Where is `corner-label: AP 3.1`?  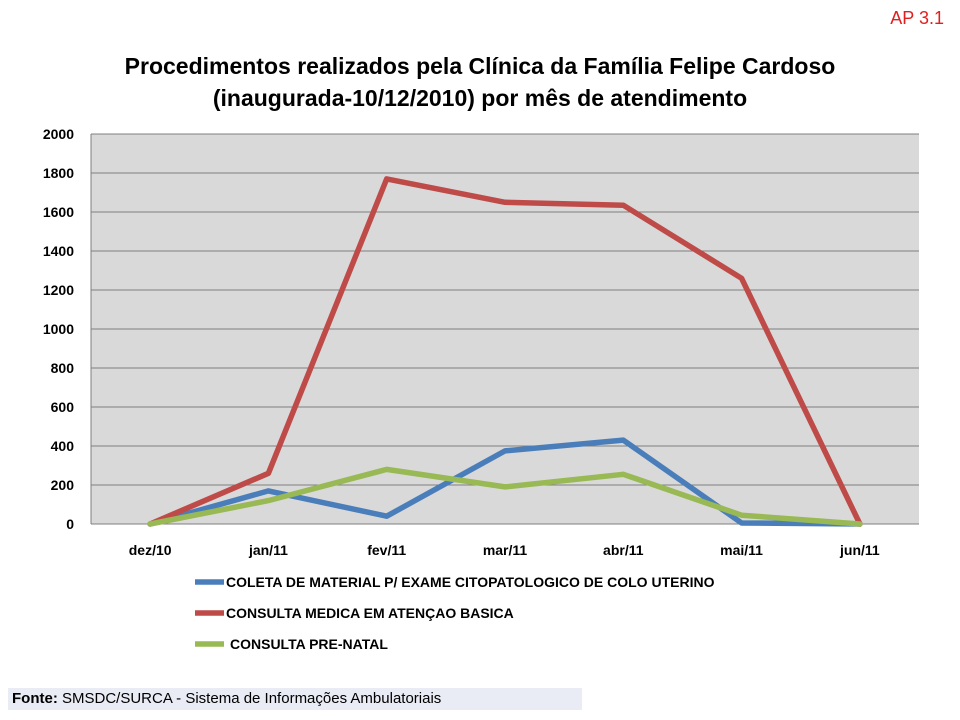
corner-label: AP 3.1 is located at coordinates (917, 18).